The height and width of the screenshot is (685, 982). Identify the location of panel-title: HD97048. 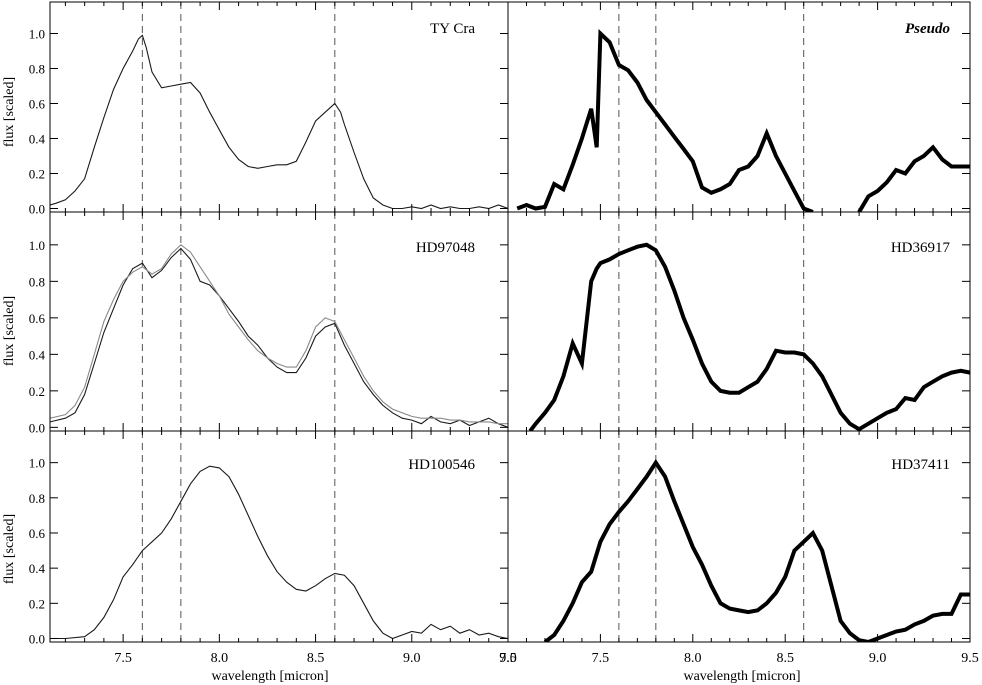
(445, 248).